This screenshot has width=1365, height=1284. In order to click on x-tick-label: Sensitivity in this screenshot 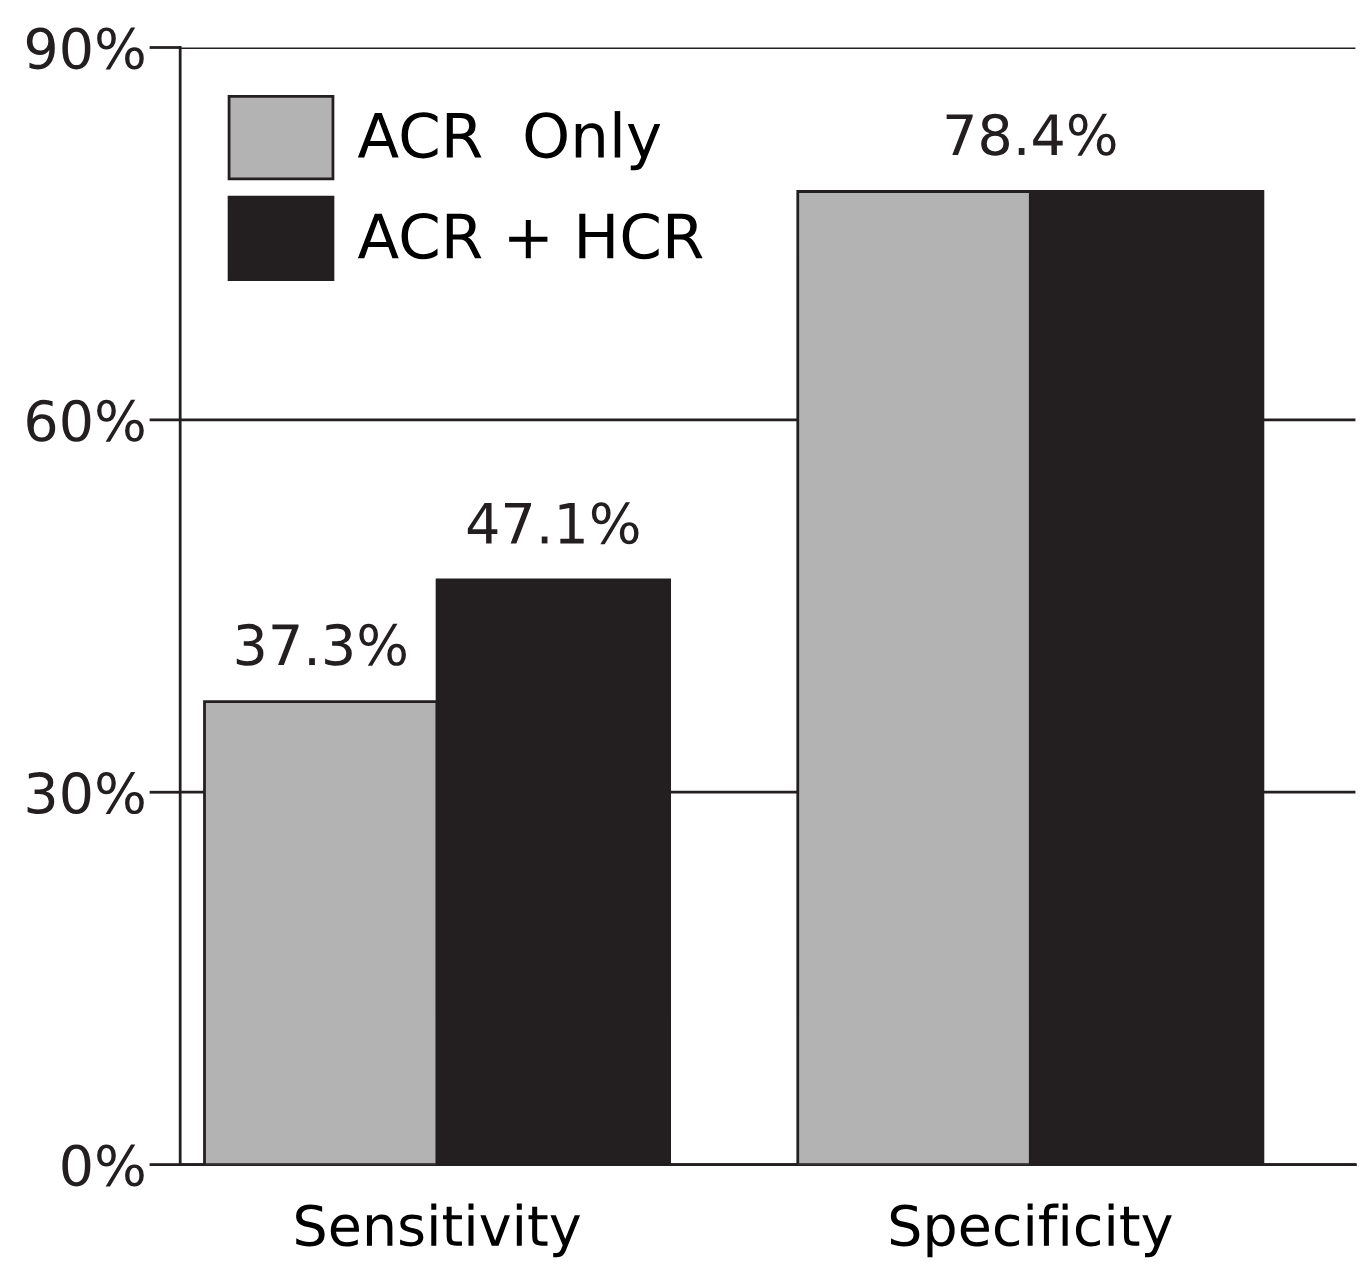, I will do `click(438, 1230)`.